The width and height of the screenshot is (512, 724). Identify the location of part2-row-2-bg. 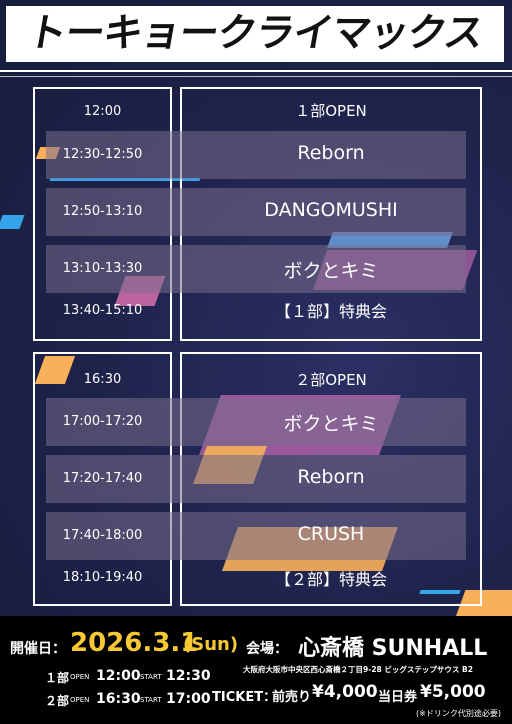
(256, 479).